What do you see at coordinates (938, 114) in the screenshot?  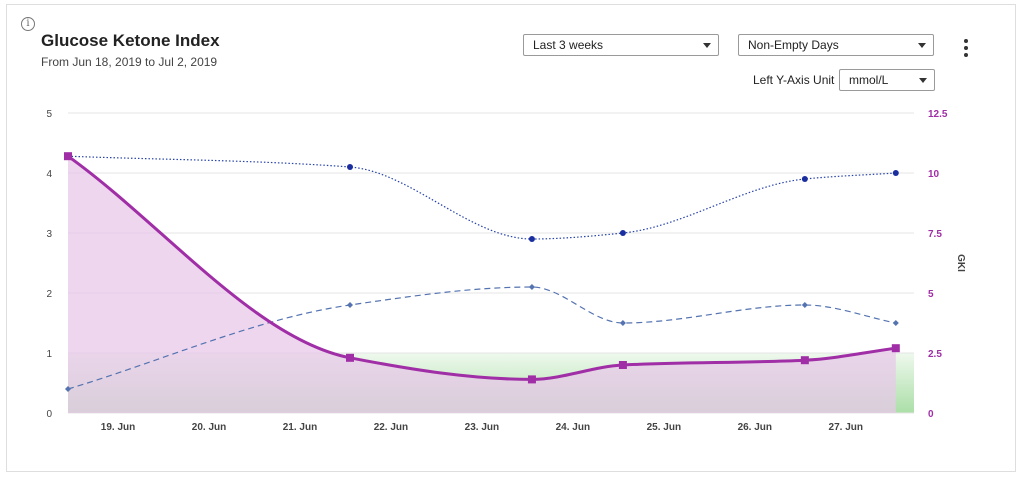 I see `right-y-tick-label: 12.5` at bounding box center [938, 114].